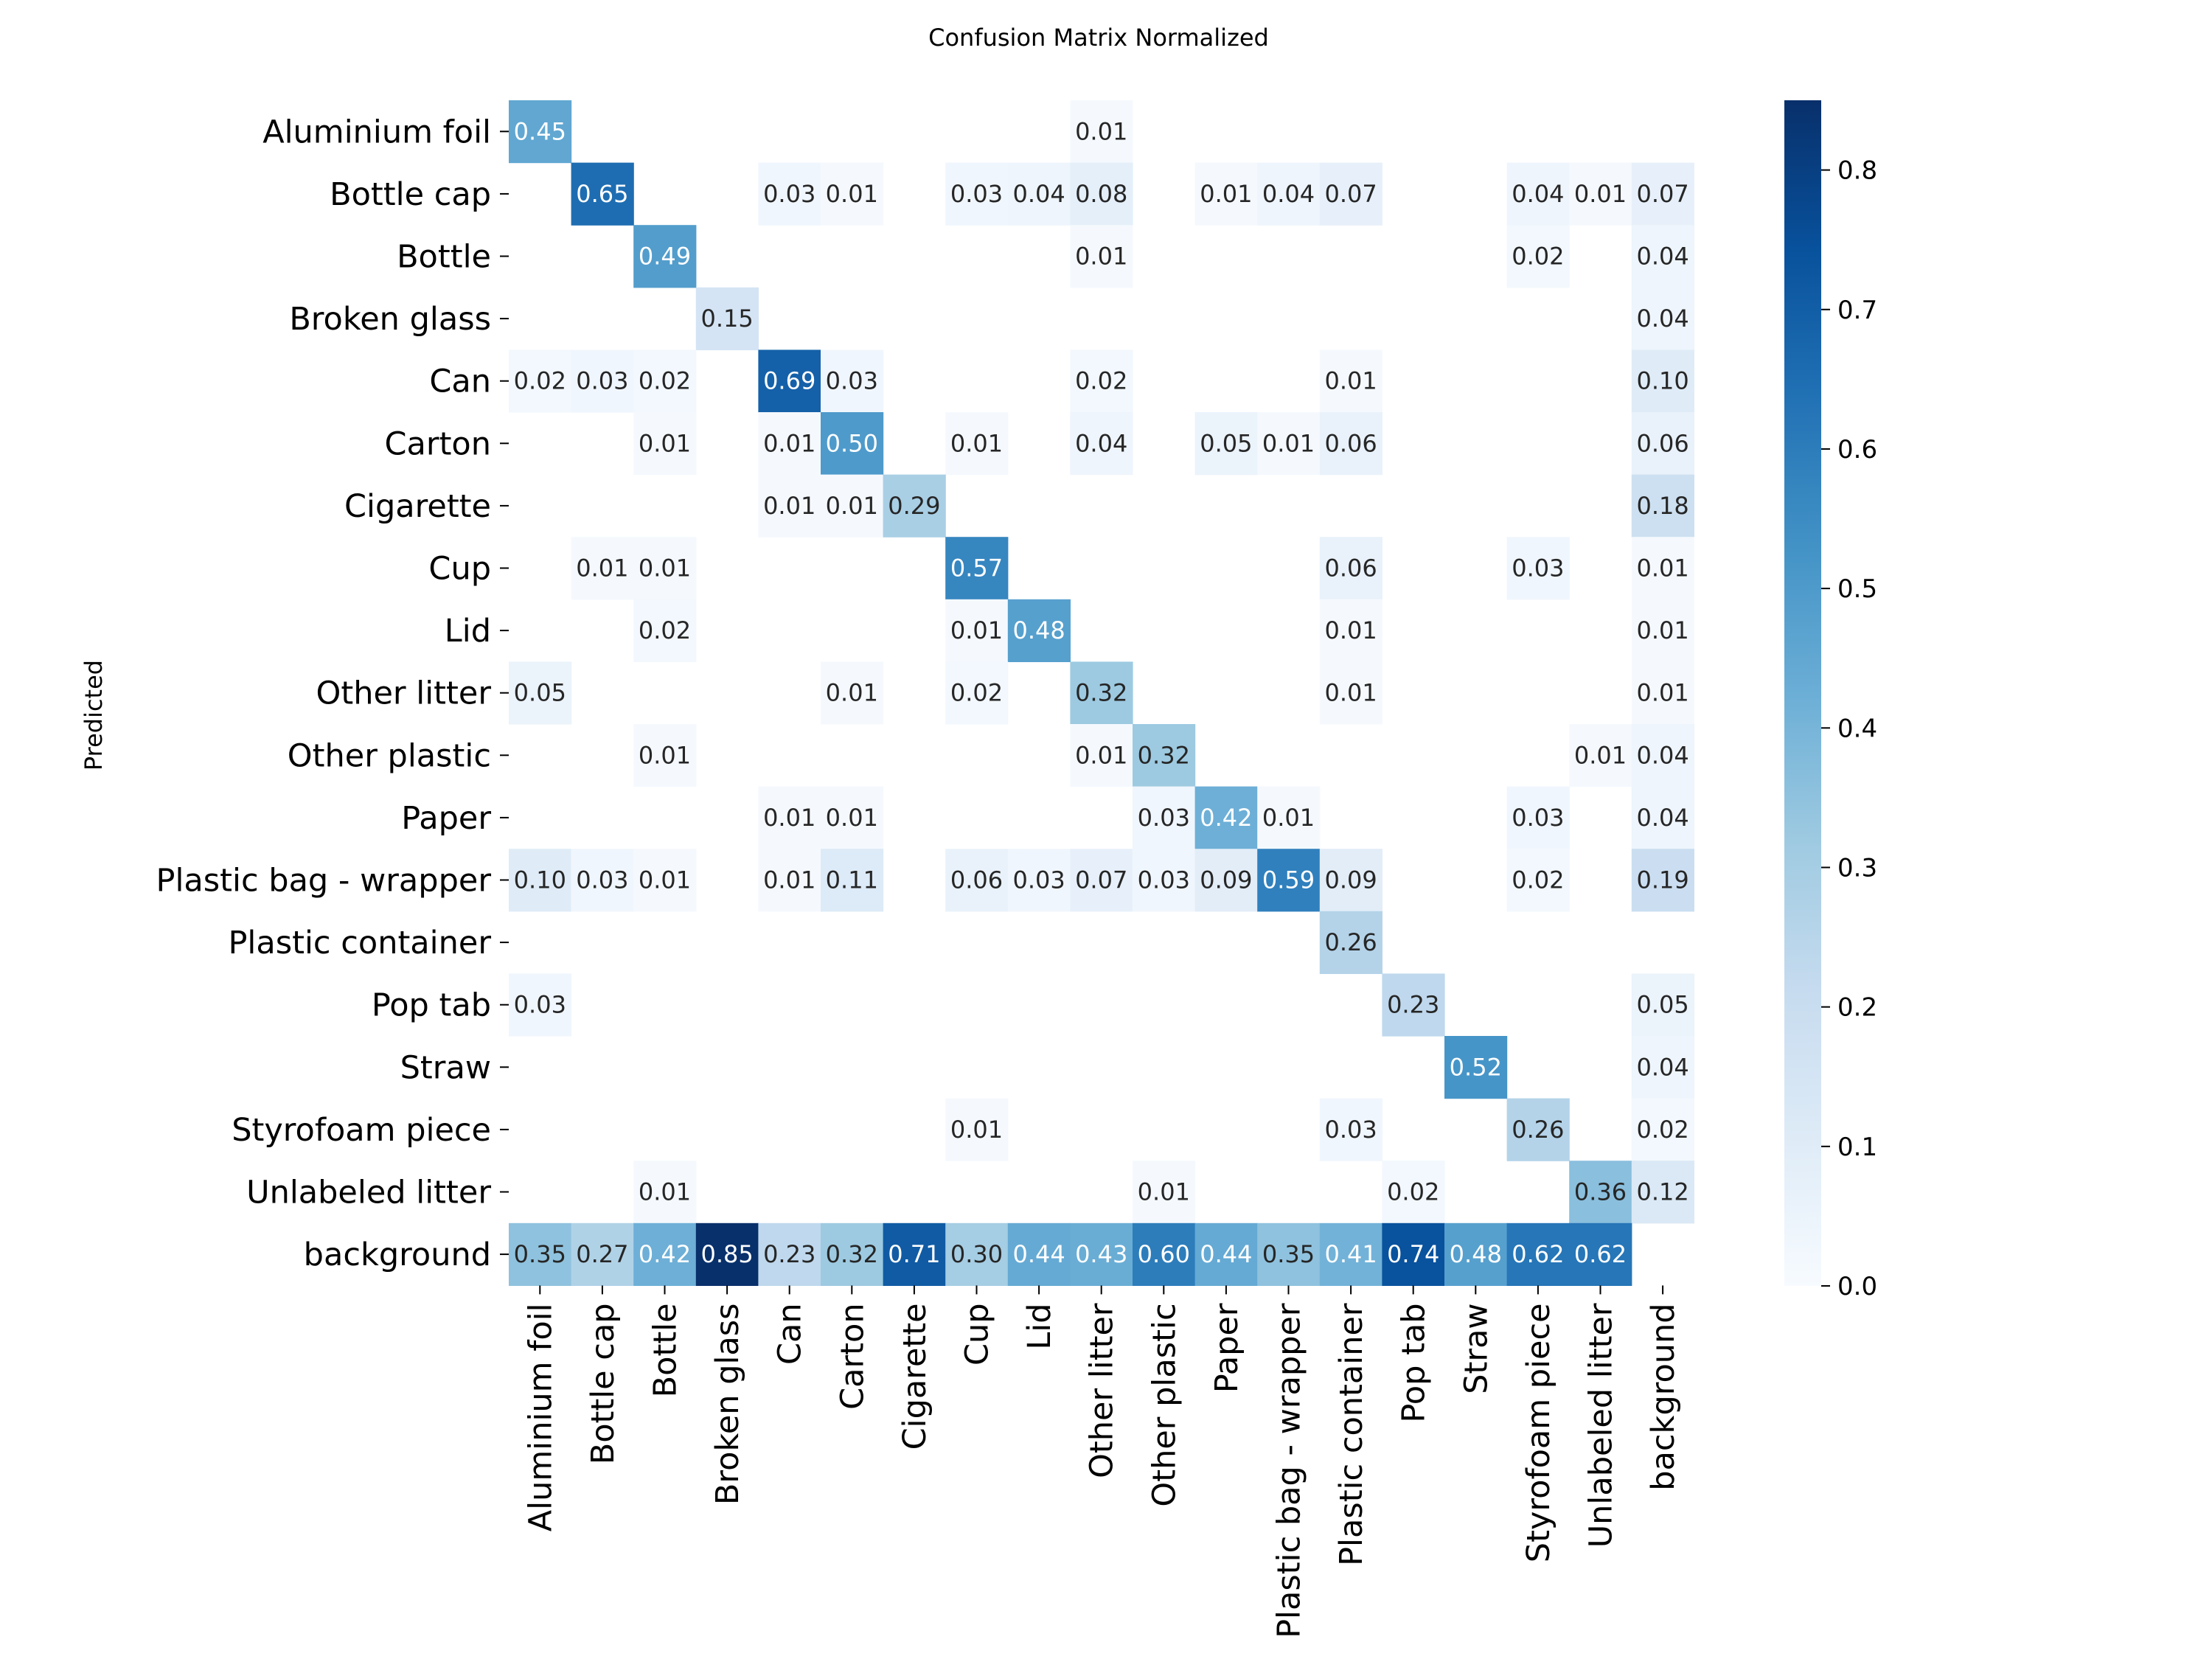 The height and width of the screenshot is (1659, 2212). Describe the element at coordinates (1662, 381) in the screenshot. I see `cell-value-label: 0.10` at that location.